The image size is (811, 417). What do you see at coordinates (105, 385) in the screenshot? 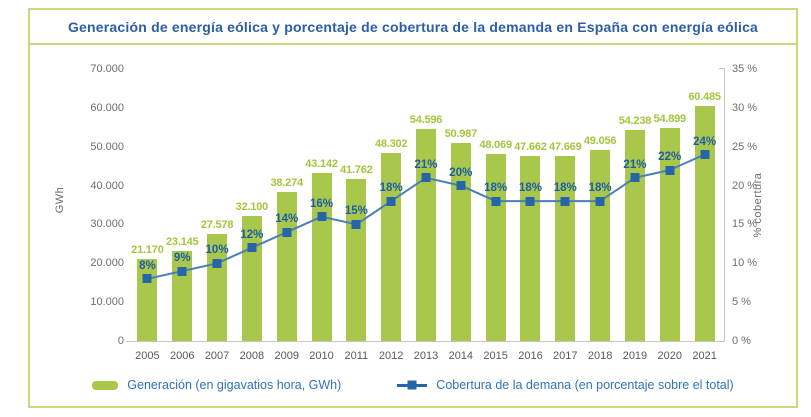
I see `generation-swatch-icon` at bounding box center [105, 385].